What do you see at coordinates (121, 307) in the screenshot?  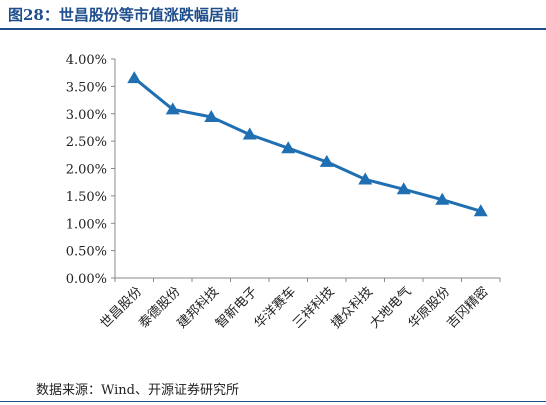 I see `x-tick-label: 世昌股份` at bounding box center [121, 307].